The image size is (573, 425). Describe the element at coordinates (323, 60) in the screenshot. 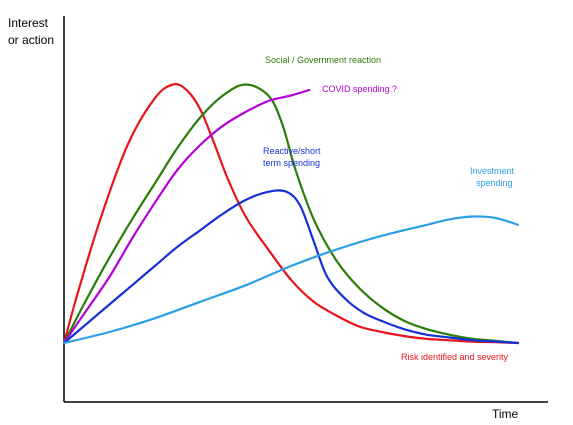

I see `annotation-social-government-reaction: Social / Government reaction` at that location.